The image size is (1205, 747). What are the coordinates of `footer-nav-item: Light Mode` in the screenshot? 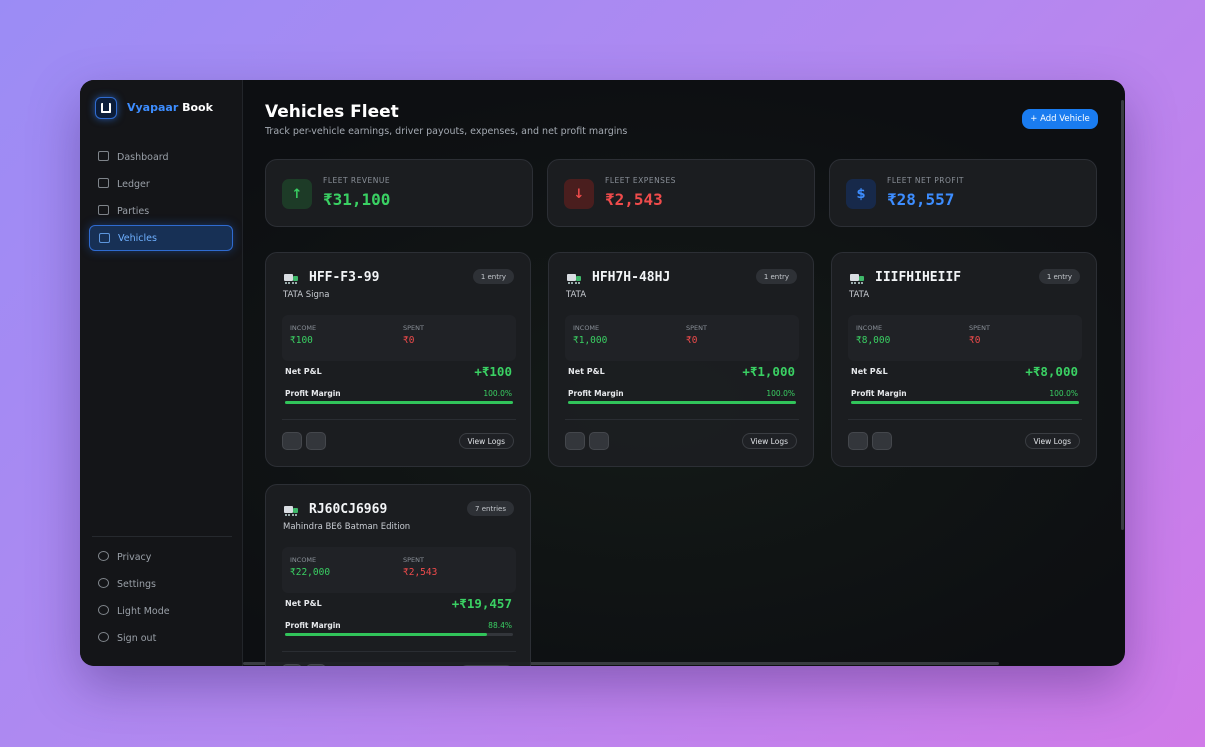 It's located at (161, 611).